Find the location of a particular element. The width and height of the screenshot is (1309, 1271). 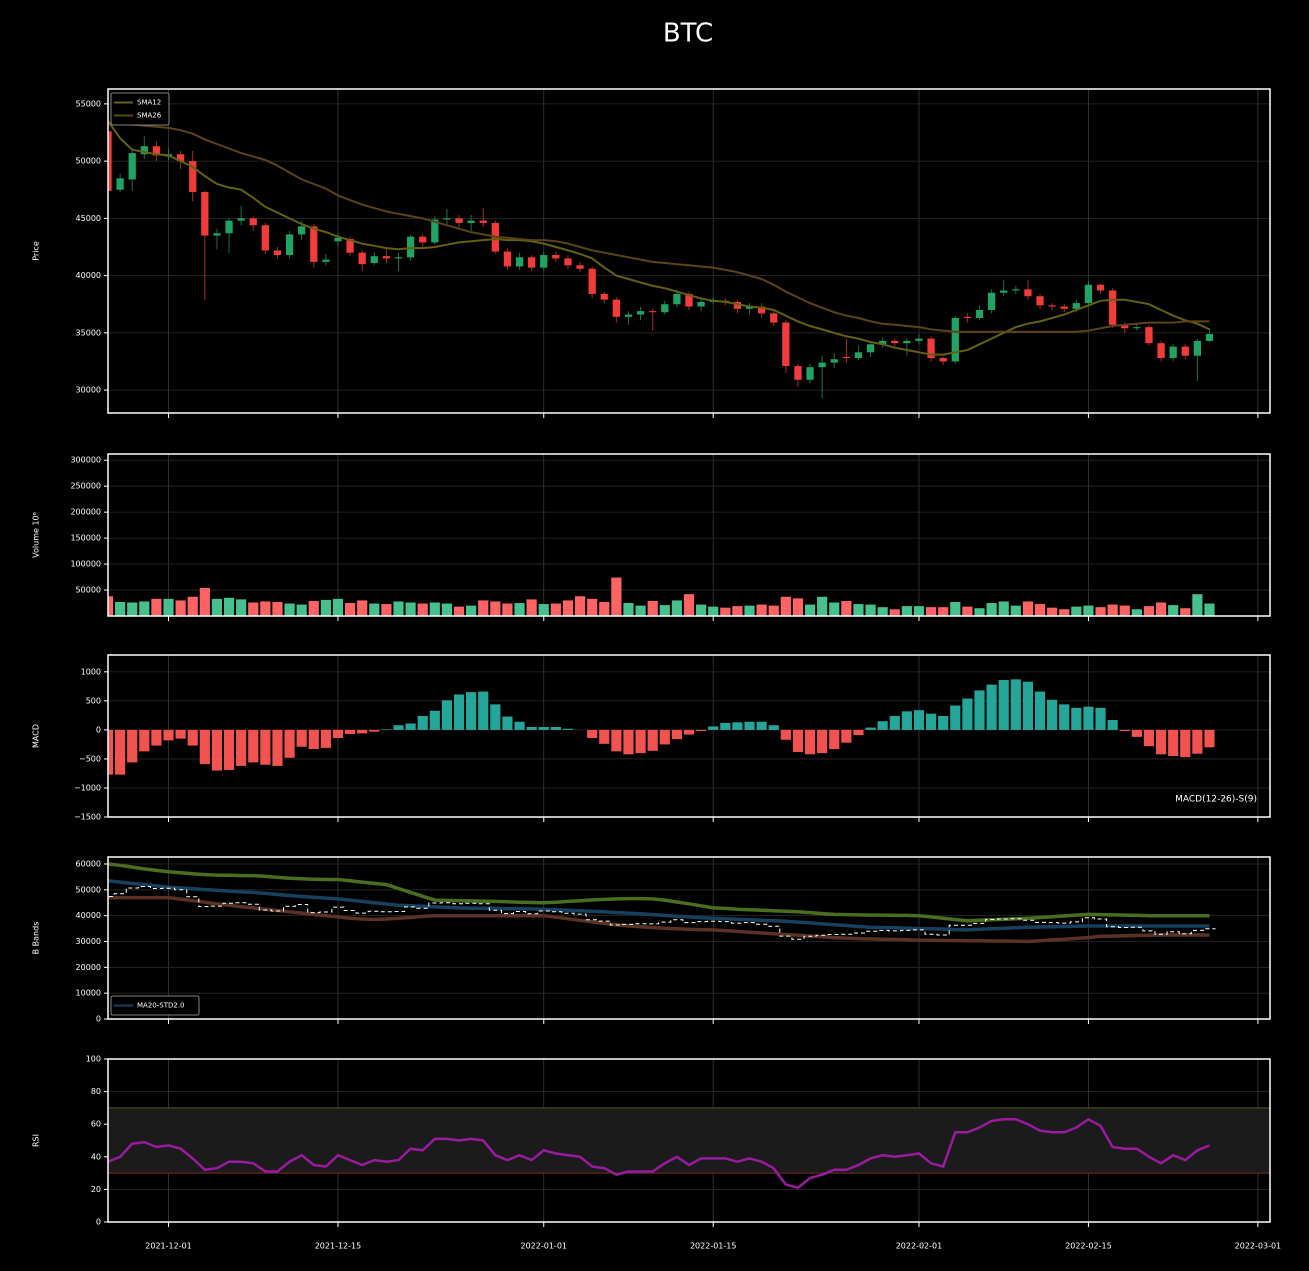

y-tick-label: 50000 is located at coordinates (88, 161).